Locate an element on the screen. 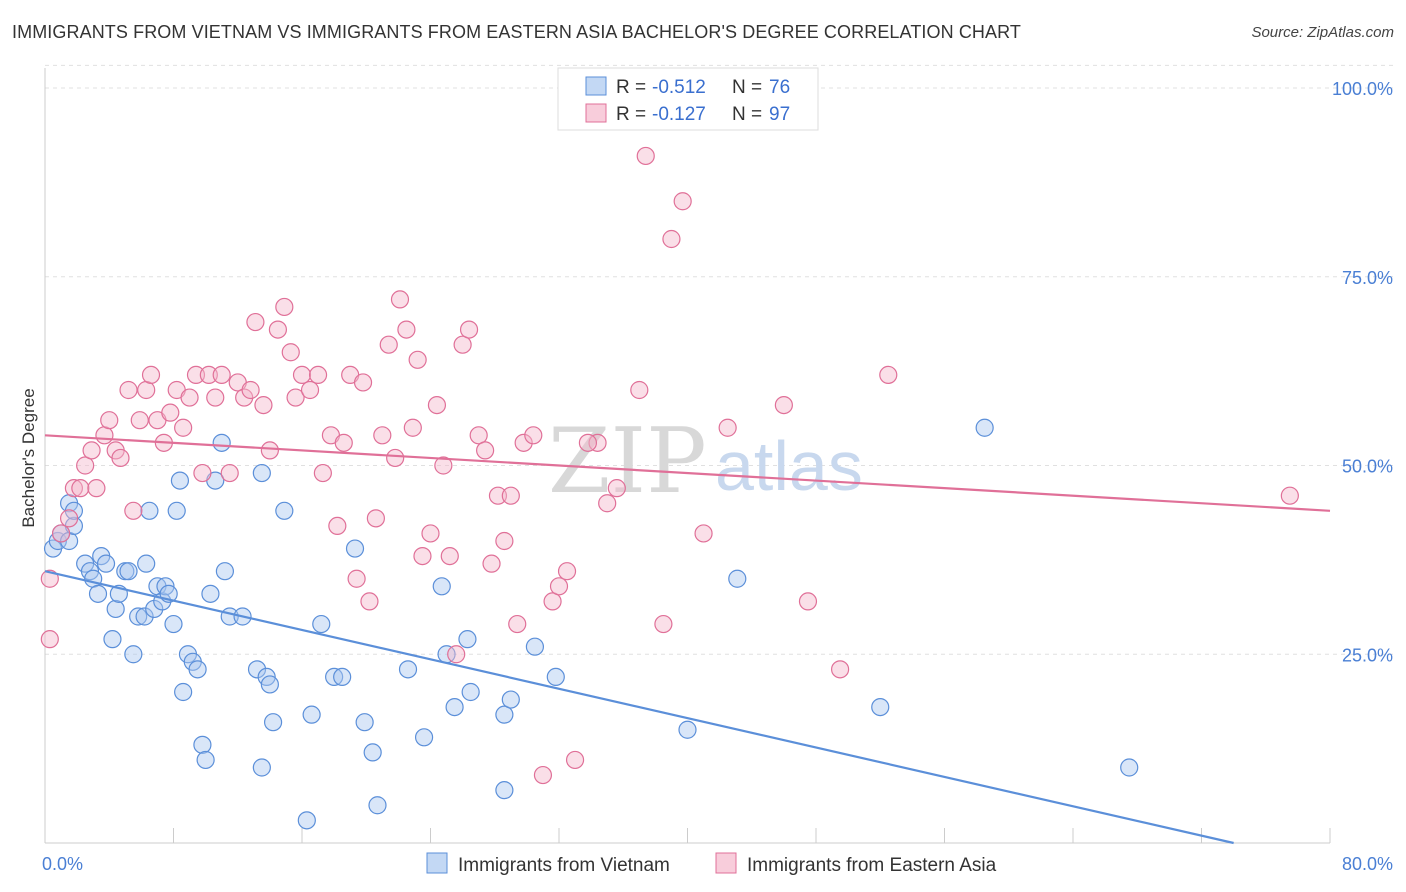 This screenshot has width=1406, height=892. legend-r-value-0: -0.512 is located at coordinates (679, 87).